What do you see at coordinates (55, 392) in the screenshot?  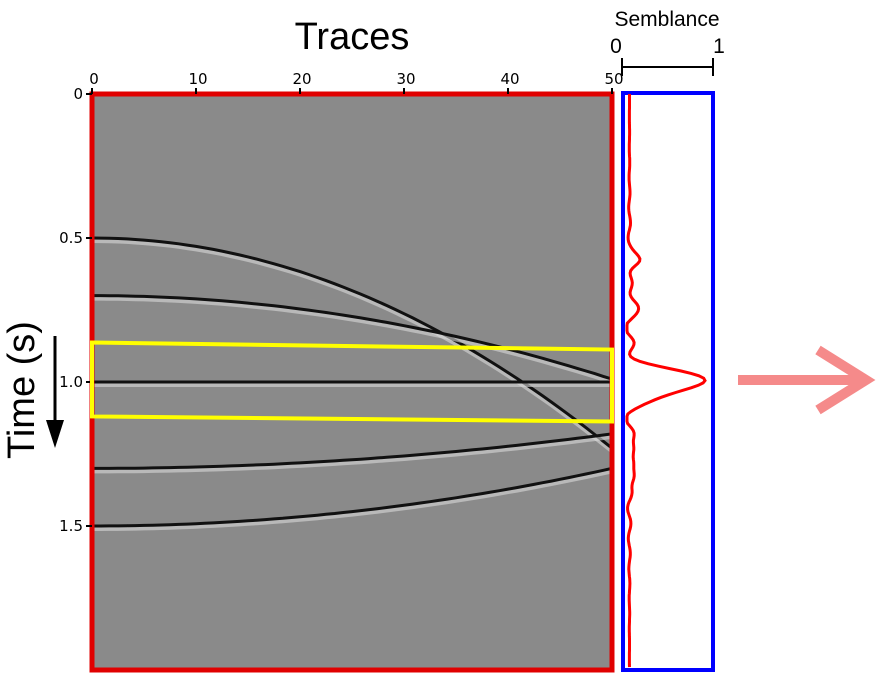 I see `time-down-arrow-icon` at bounding box center [55, 392].